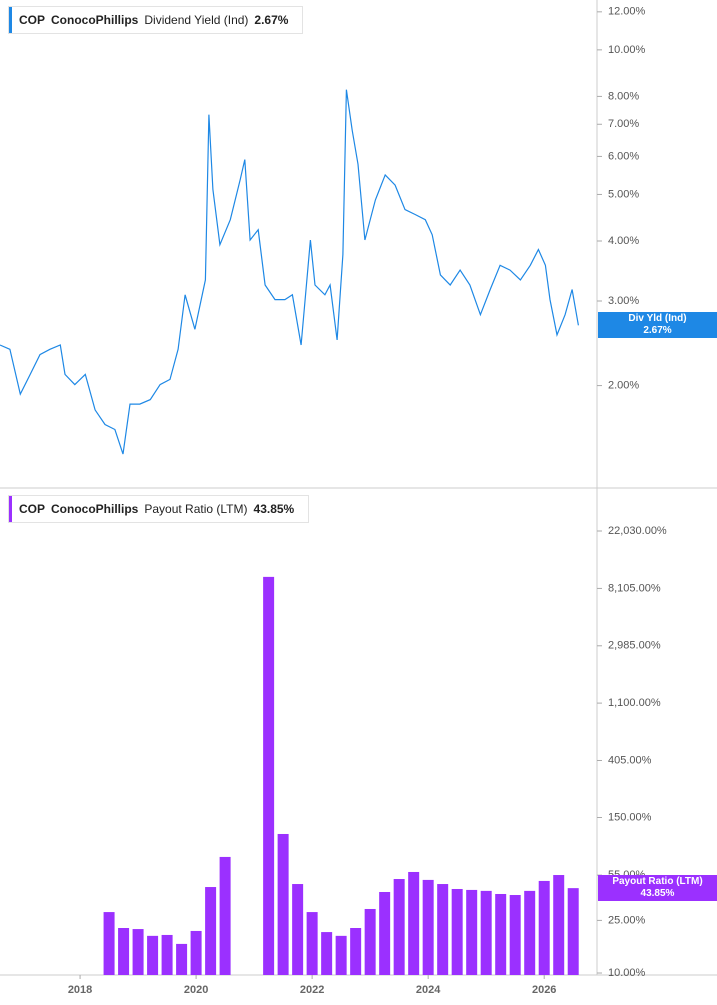  What do you see at coordinates (627, 920) in the screenshot?
I see `y-tick-label: 25.00%` at bounding box center [627, 920].